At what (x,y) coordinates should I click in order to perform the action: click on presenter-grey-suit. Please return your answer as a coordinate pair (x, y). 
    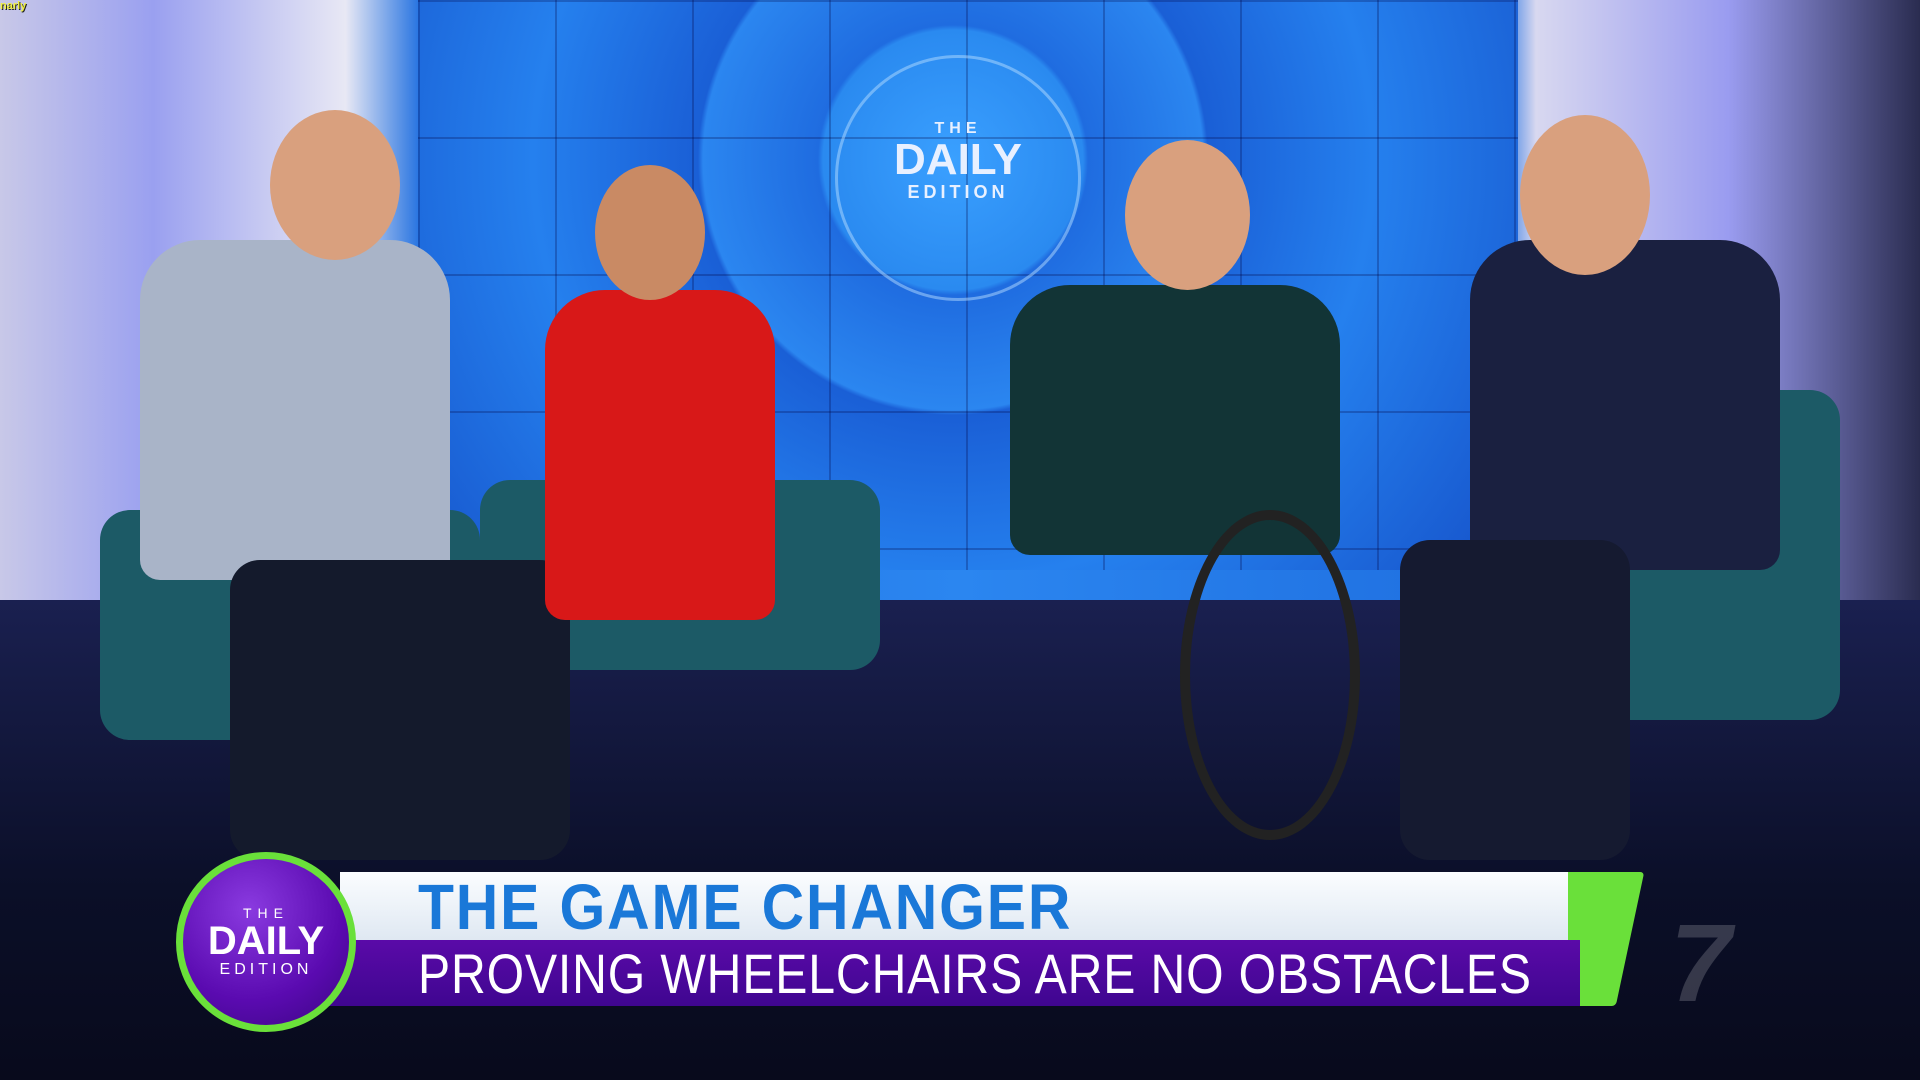
    Looking at the image, I should click on (295, 410).